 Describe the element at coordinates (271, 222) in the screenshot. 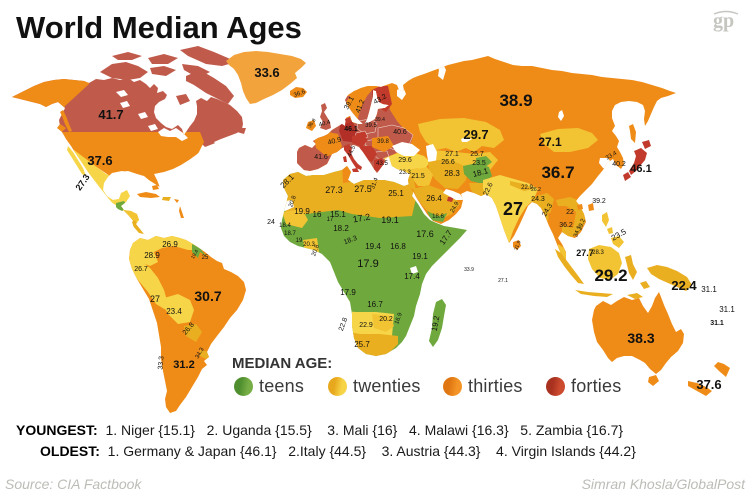

I see `svg-text: 24` at that location.